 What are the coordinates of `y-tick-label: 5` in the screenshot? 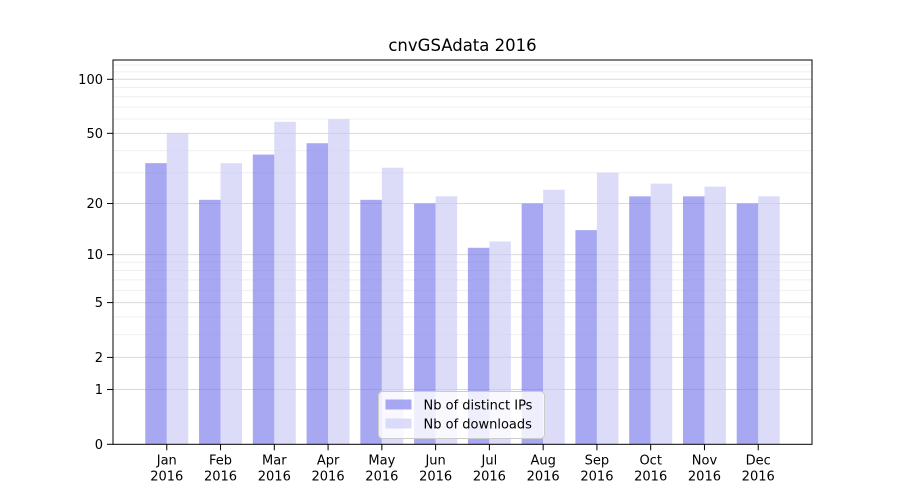 It's located at (99, 303).